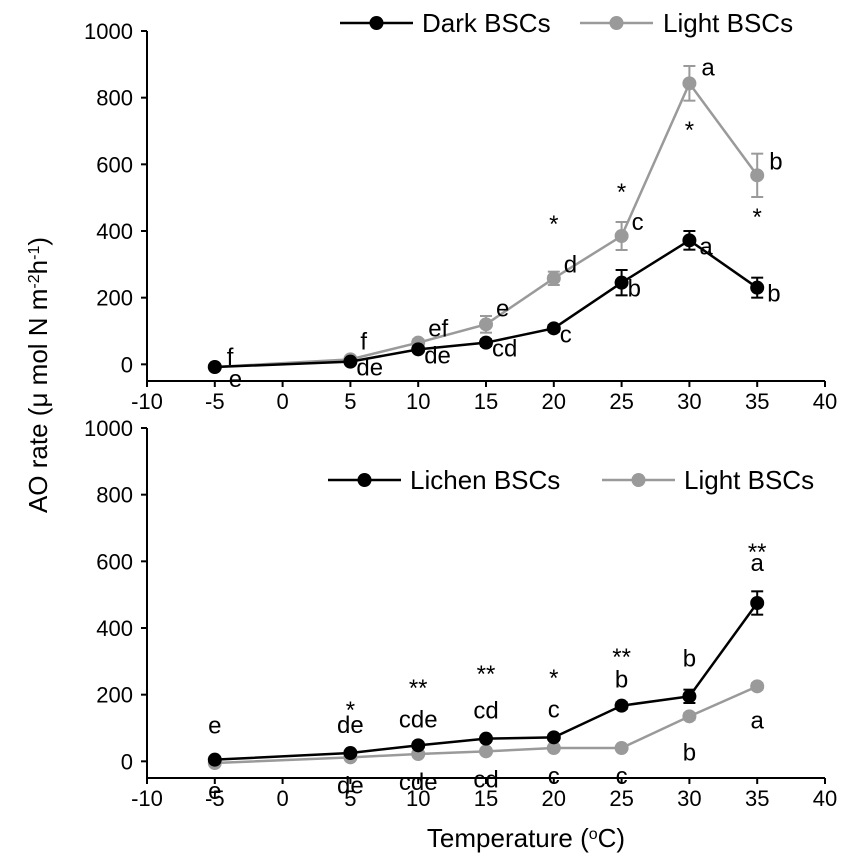  I want to click on legend-label: Dark BSCs, so click(486, 23).